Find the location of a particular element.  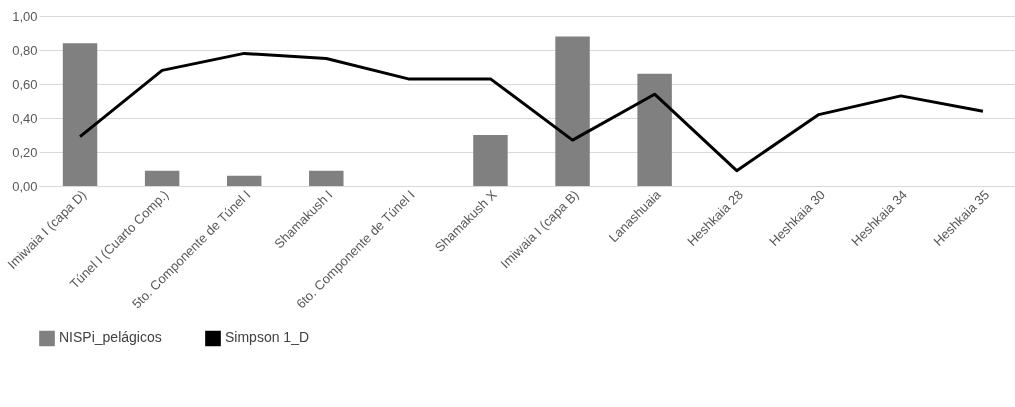

y-tick-label: 0,60 is located at coordinates (25, 84).